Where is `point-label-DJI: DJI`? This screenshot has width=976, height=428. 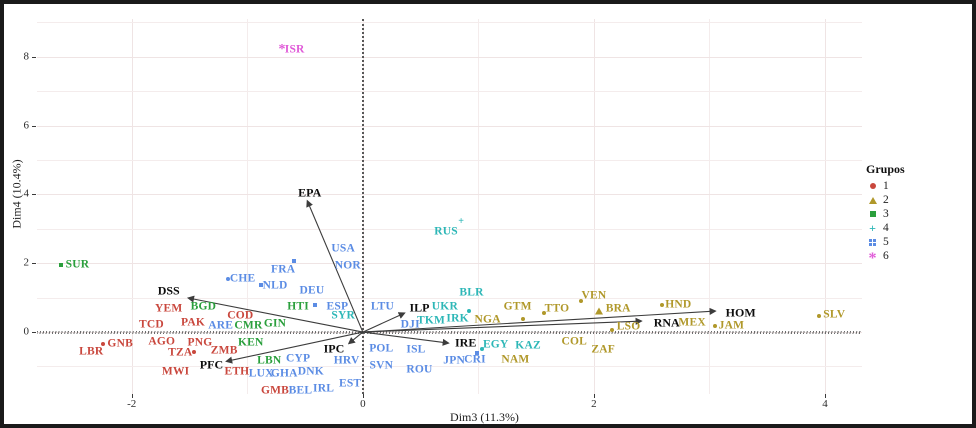
point-label-DJI: DJI is located at coordinates (410, 324).